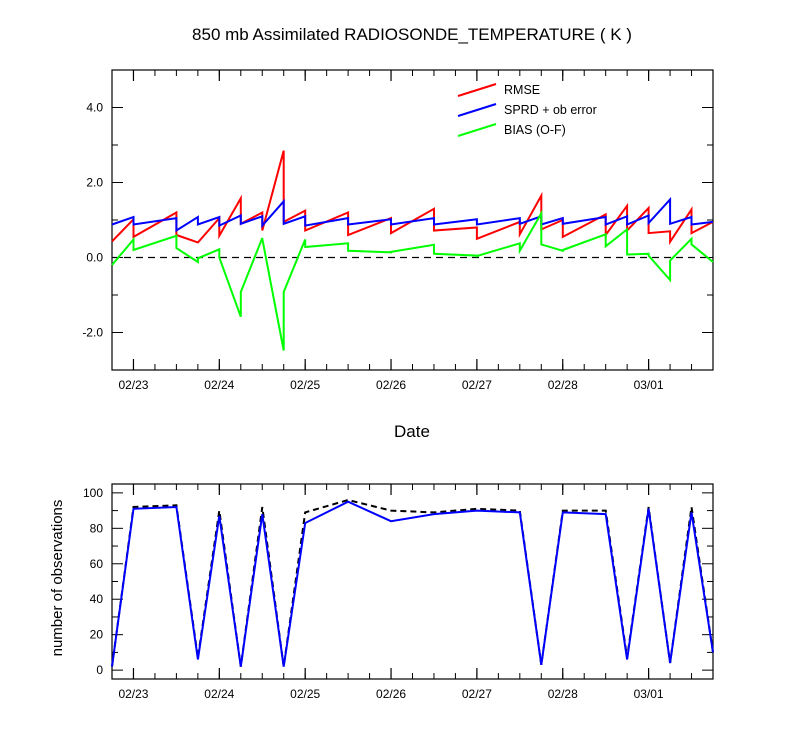  I want to click on x-axis-label: Date, so click(412, 431).